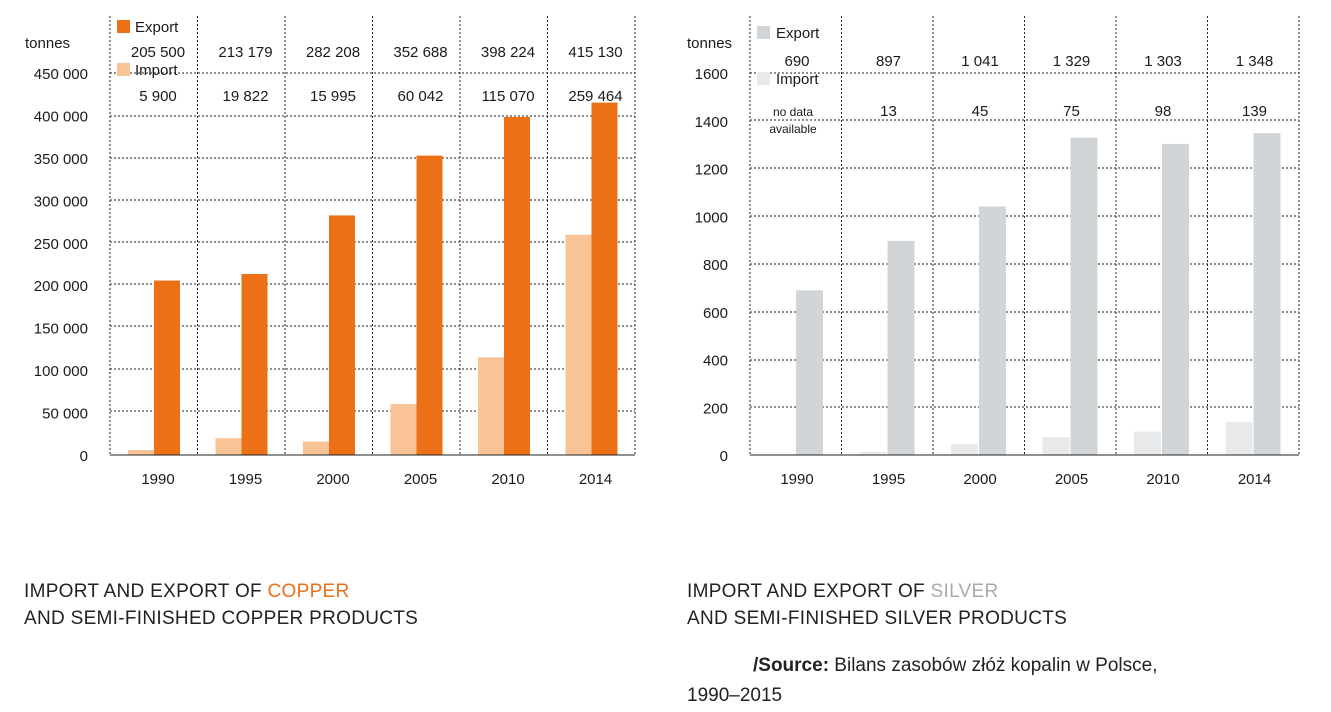 The width and height of the screenshot is (1331, 712). Describe the element at coordinates (84, 456) in the screenshot. I see `copper-ytick-label: 0` at that location.